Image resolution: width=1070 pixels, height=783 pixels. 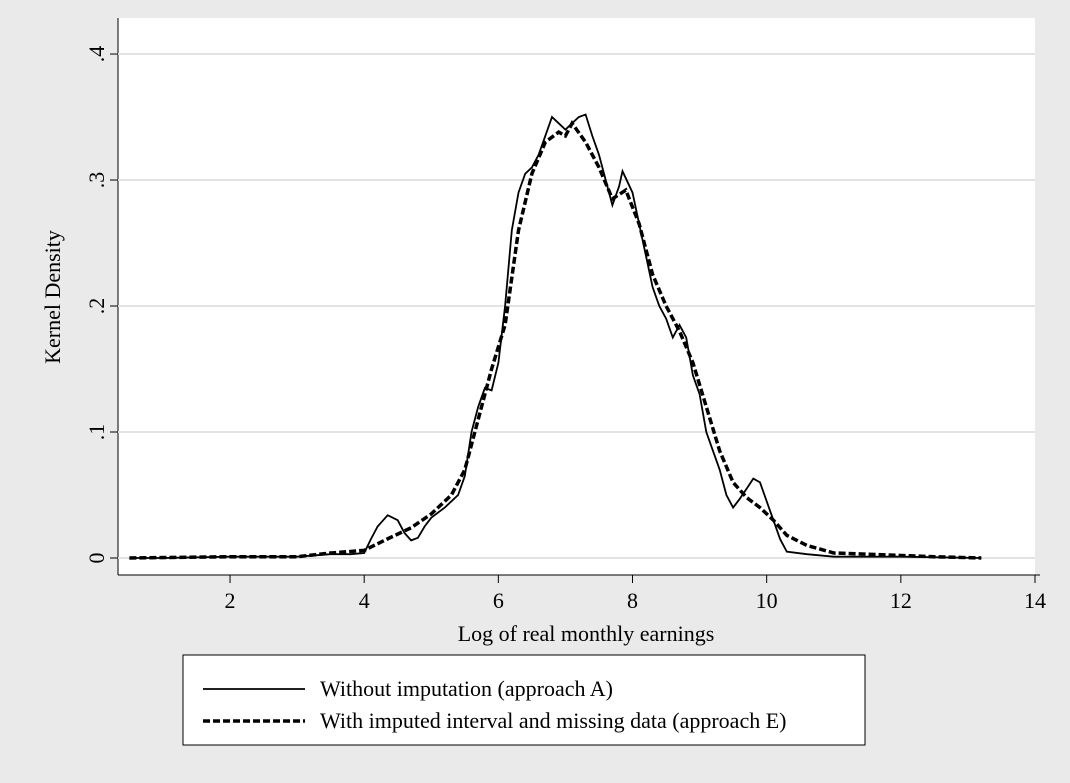 What do you see at coordinates (96, 557) in the screenshot?
I see `y-tick-label: 0` at bounding box center [96, 557].